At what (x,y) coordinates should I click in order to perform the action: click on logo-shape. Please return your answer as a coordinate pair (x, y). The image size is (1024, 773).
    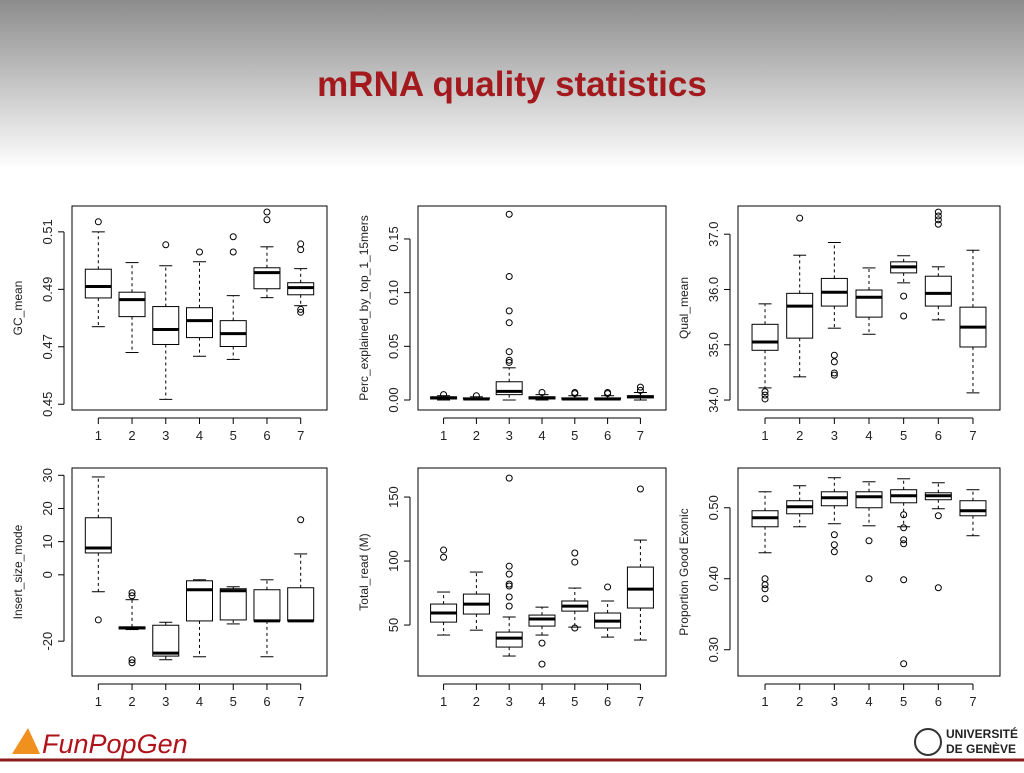
    Looking at the image, I should click on (26, 741).